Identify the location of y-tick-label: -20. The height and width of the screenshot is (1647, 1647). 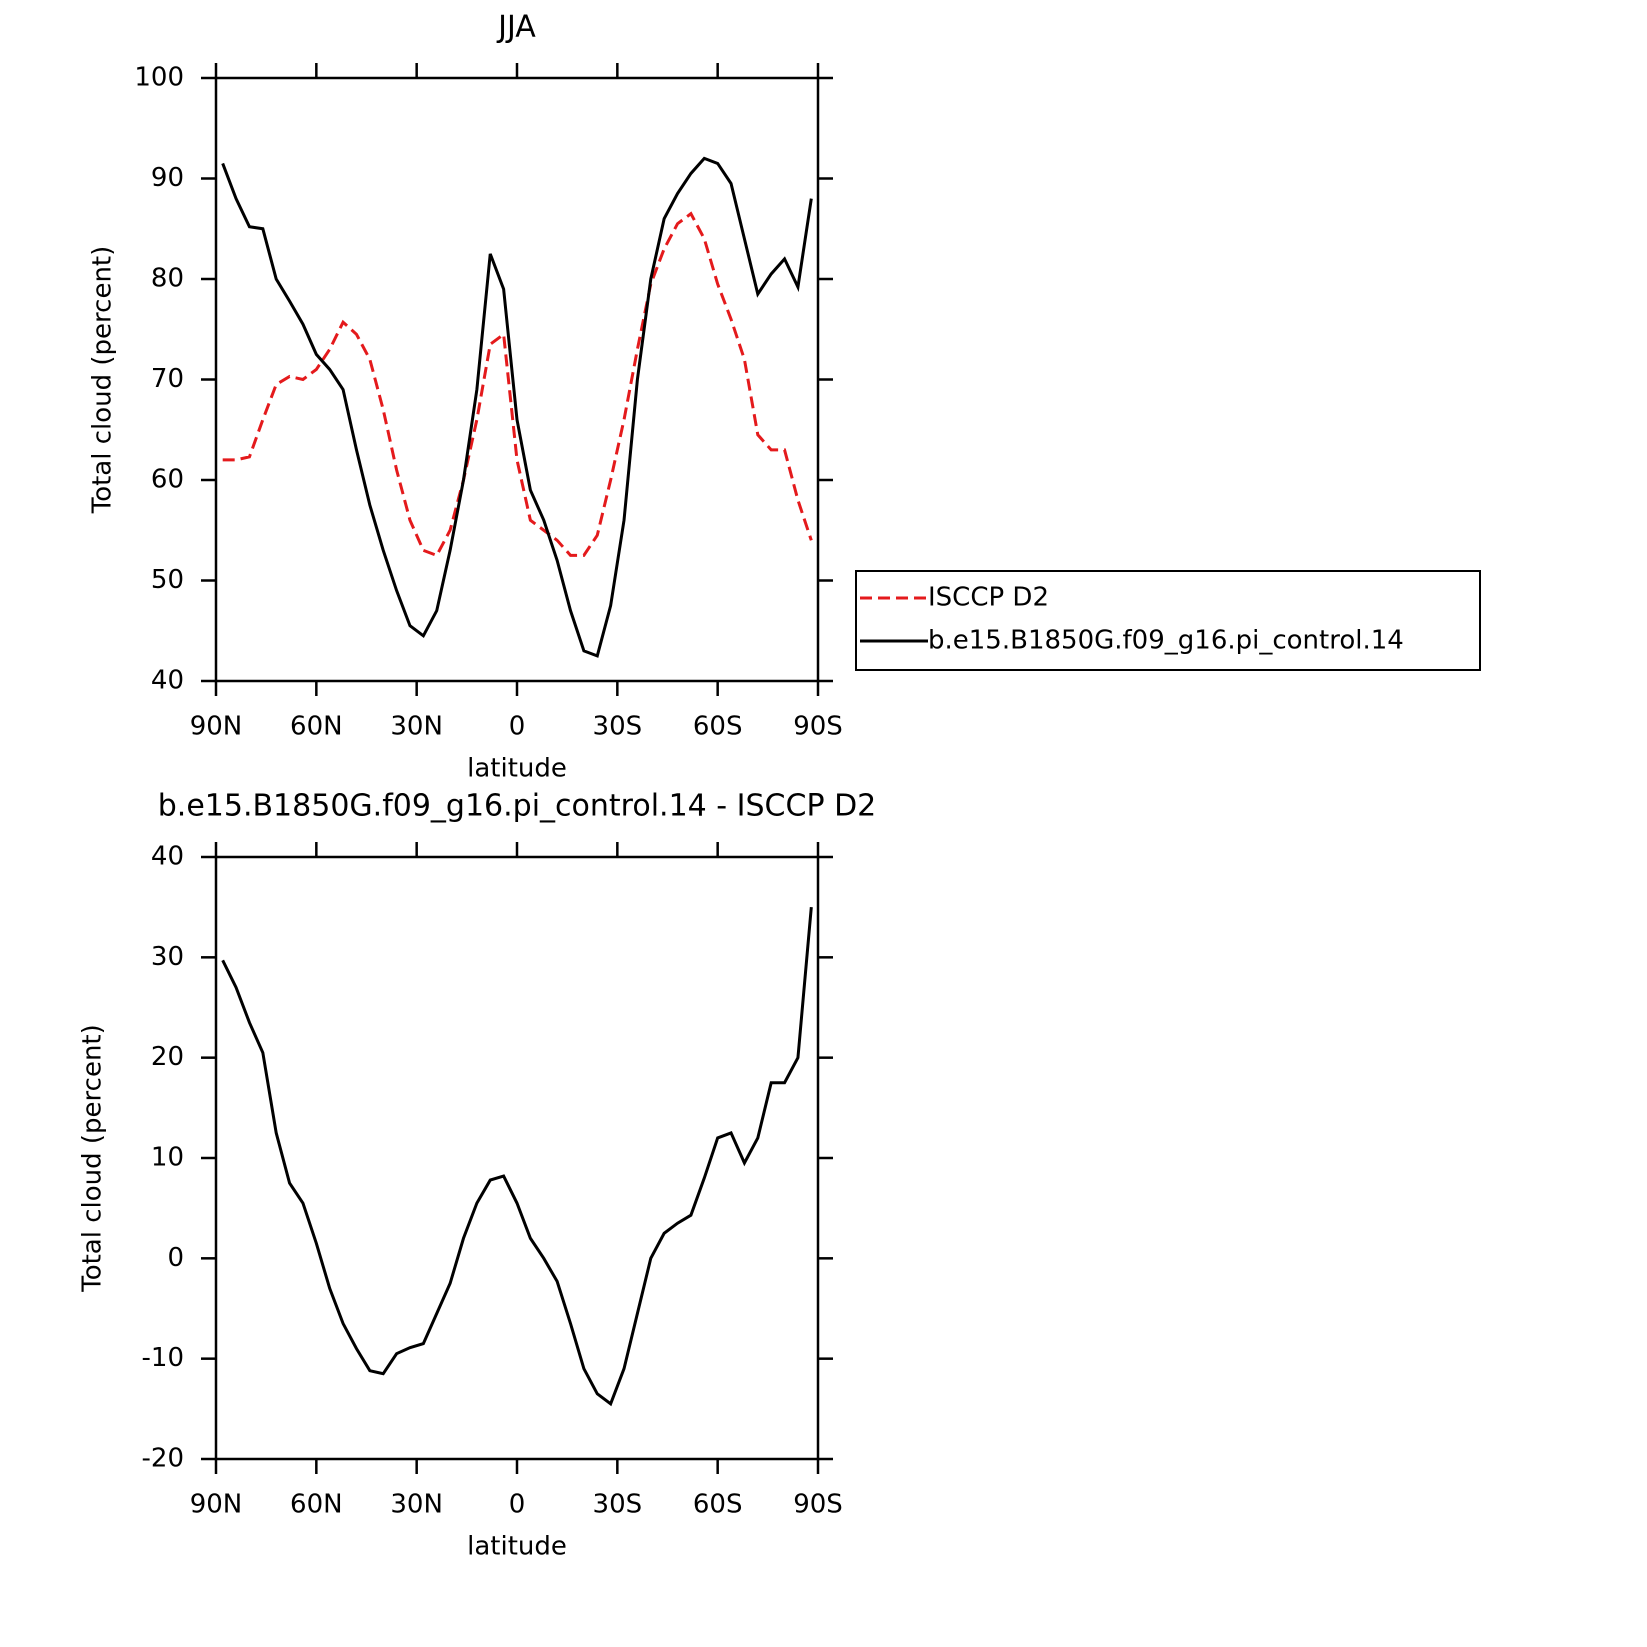
(163, 1459).